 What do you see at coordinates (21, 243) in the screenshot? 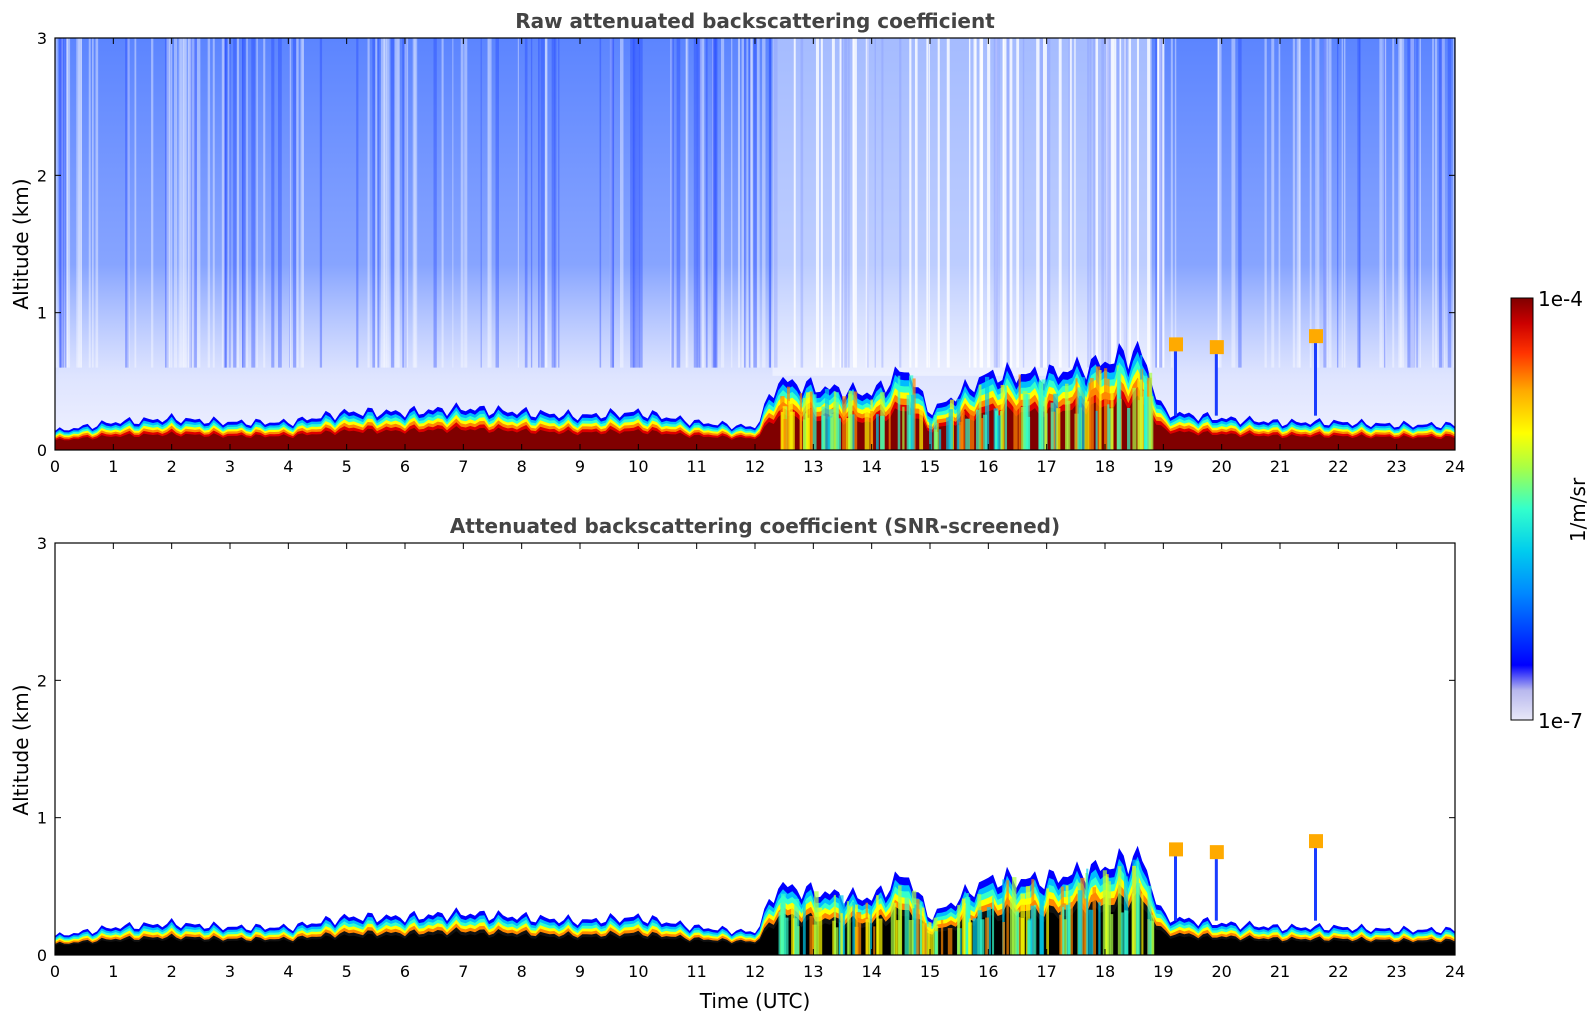
I see `y-axis-label-raw: Altitude (km)` at bounding box center [21, 243].